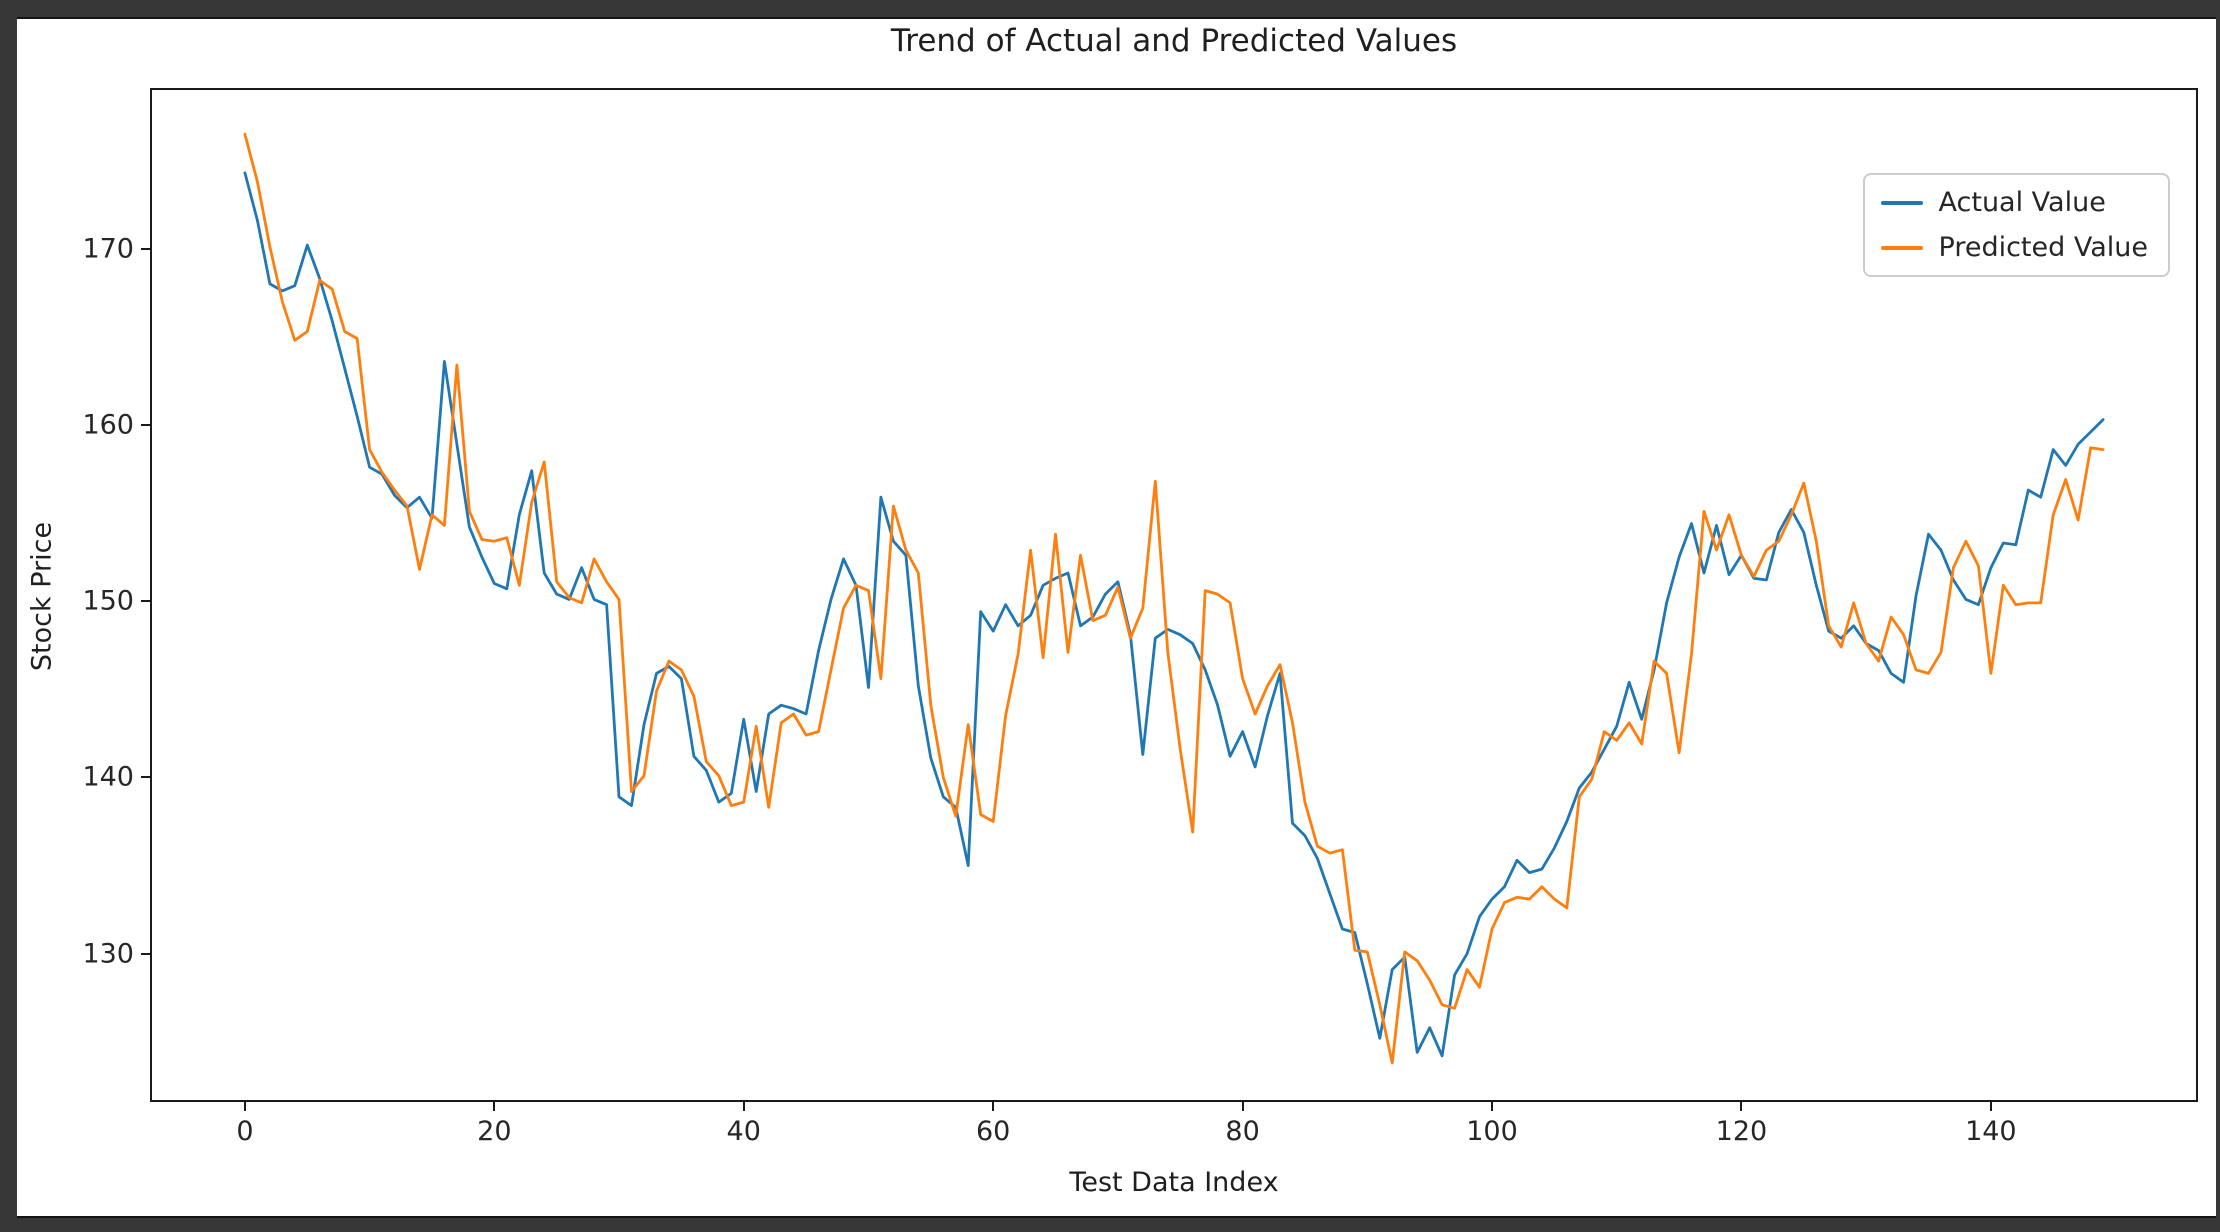 The width and height of the screenshot is (2220, 1232). What do you see at coordinates (708, 6) in the screenshot?
I see `r-squared-status-text: 결정 계수 (R-squared): 0.97` at bounding box center [708, 6].